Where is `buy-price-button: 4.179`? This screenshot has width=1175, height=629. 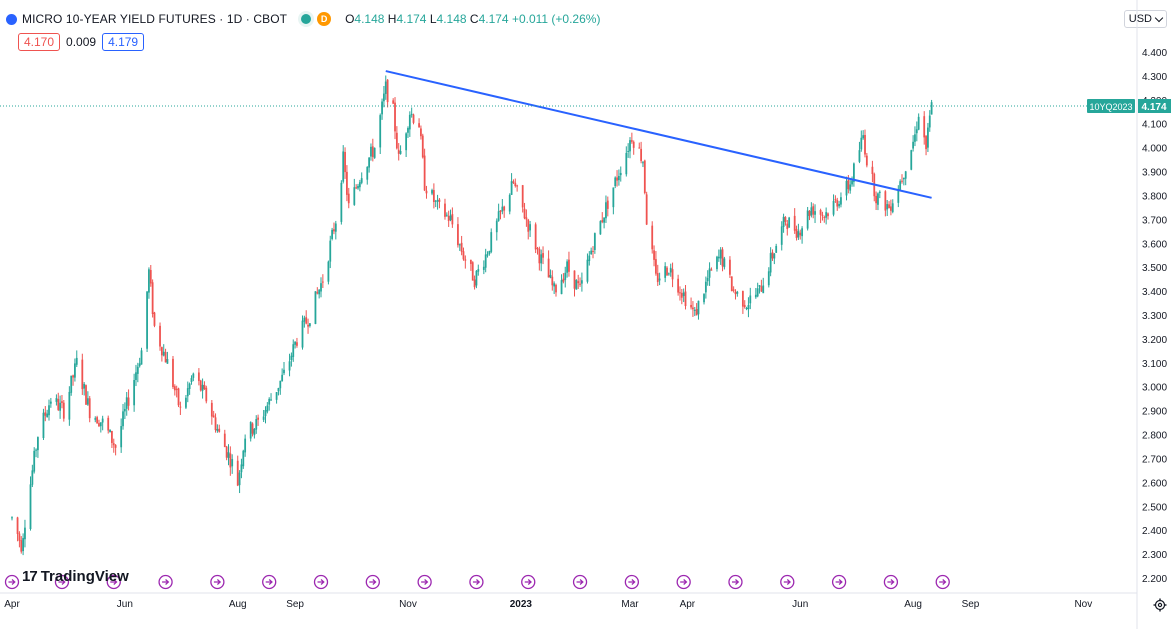 buy-price-button: 4.179 is located at coordinates (123, 42).